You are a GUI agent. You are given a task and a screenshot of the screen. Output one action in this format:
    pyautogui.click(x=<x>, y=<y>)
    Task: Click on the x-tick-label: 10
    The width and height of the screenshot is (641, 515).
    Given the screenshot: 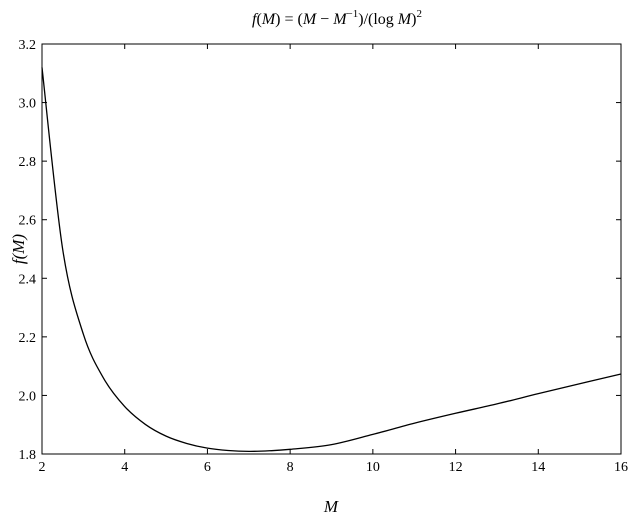 What is the action you would take?
    pyautogui.click(x=373, y=467)
    